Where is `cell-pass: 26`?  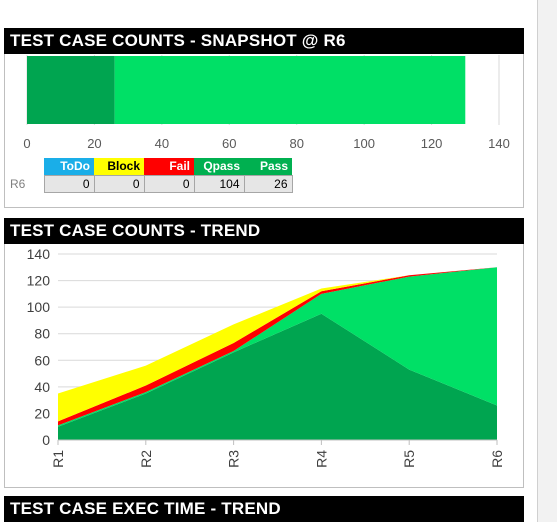
cell-pass: 26 is located at coordinates (268, 183).